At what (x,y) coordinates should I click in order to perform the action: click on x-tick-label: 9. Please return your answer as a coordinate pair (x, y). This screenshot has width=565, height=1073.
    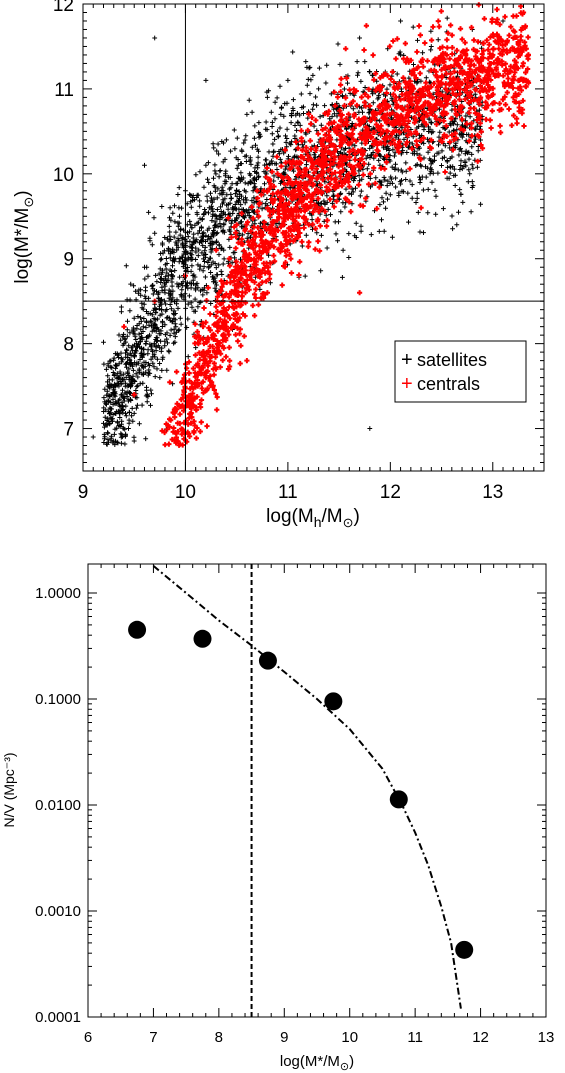
    Looking at the image, I should click on (284, 1037).